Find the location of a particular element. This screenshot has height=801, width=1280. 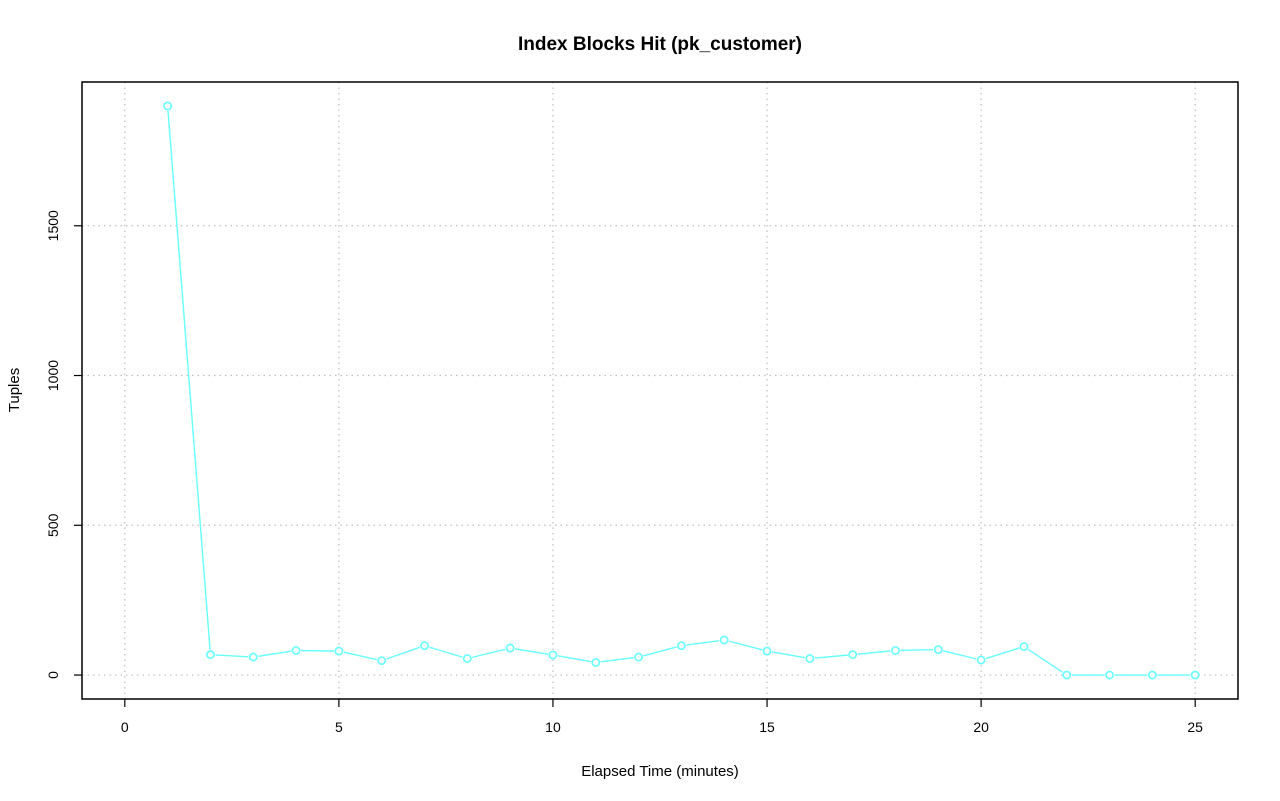

x-tick-label: 10 is located at coordinates (553, 727).